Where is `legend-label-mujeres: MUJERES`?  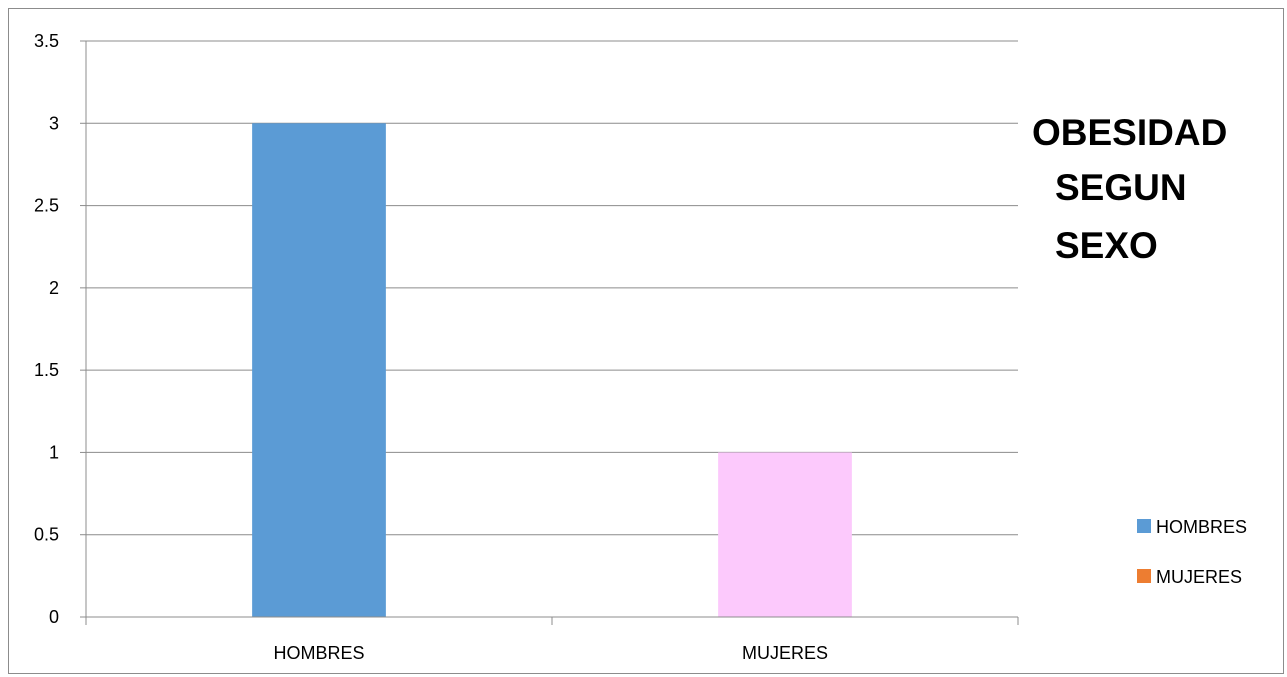
legend-label-mujeres: MUJERES is located at coordinates (1199, 577).